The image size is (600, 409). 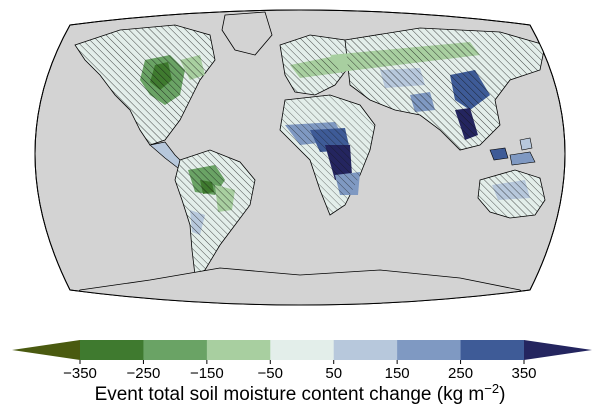 What do you see at coordinates (207, 373) in the screenshot?
I see `colorbar-tick-label: −150` at bounding box center [207, 373].